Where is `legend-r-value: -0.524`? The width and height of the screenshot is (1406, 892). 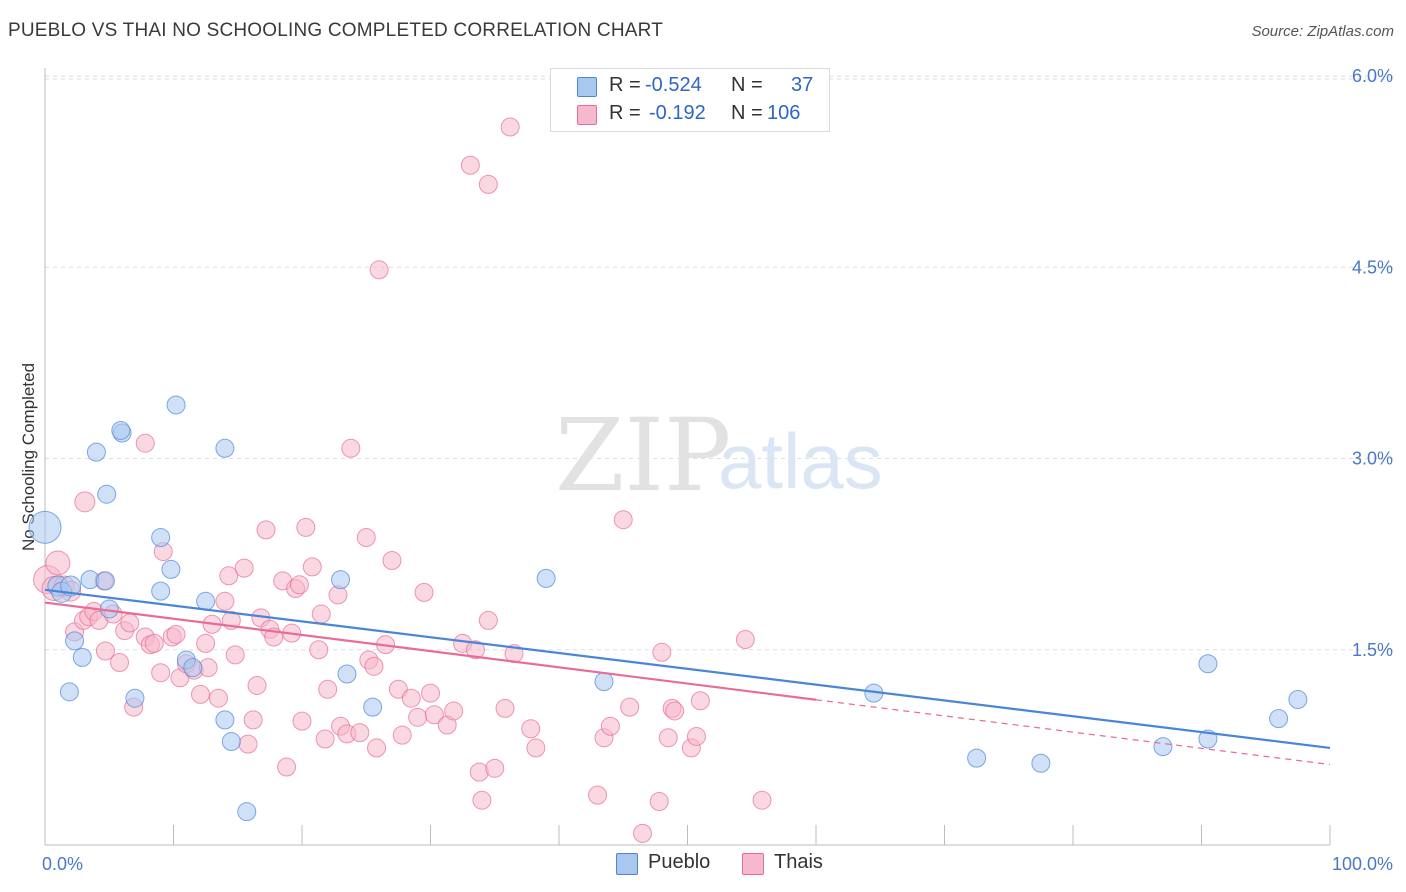 legend-r-value: -0.524 is located at coordinates (673, 85).